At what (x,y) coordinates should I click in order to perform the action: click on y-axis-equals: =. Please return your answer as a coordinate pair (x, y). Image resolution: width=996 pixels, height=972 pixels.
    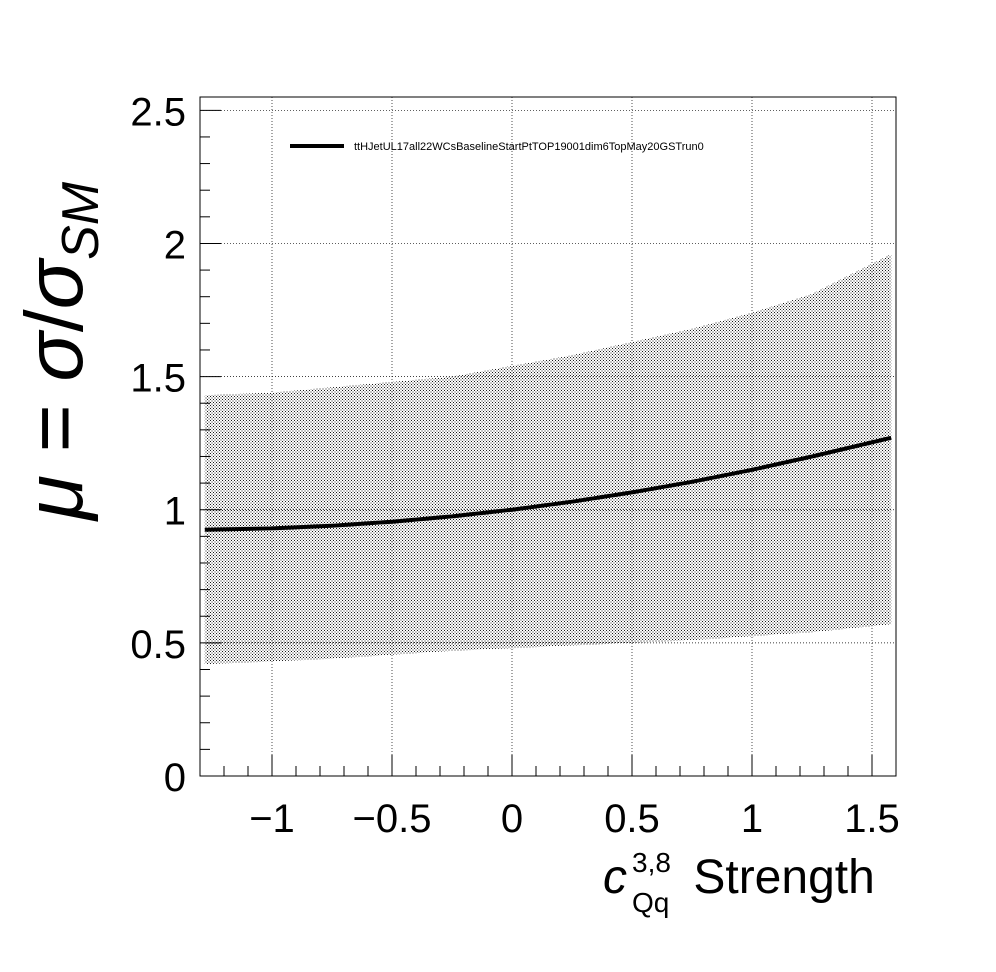
    Looking at the image, I should click on (54, 428).